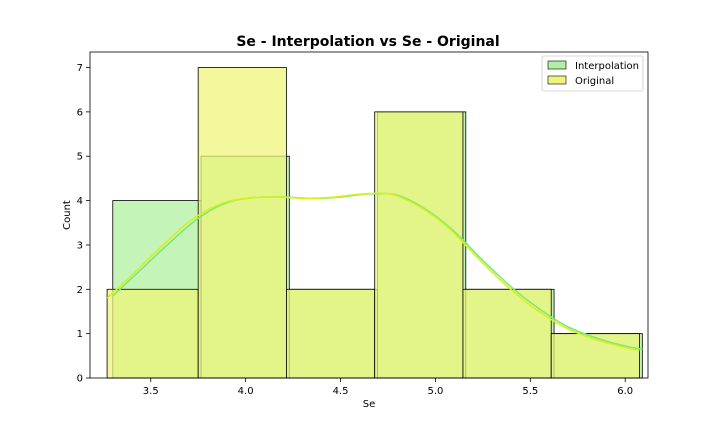  What do you see at coordinates (388, 387) in the screenshot?
I see `x-axis: 3.5 4.0 4.5 5.0 5.5 6.0` at bounding box center [388, 387].